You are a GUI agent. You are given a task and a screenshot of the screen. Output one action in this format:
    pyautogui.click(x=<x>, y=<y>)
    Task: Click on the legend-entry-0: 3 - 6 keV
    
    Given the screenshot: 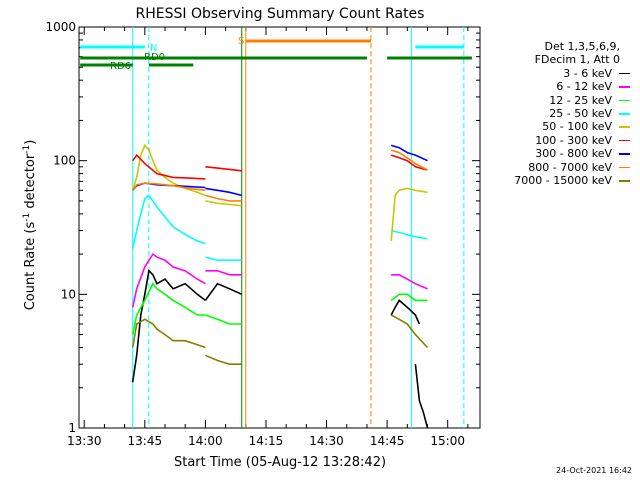 What is the action you would take?
    pyautogui.click(x=556, y=73)
    